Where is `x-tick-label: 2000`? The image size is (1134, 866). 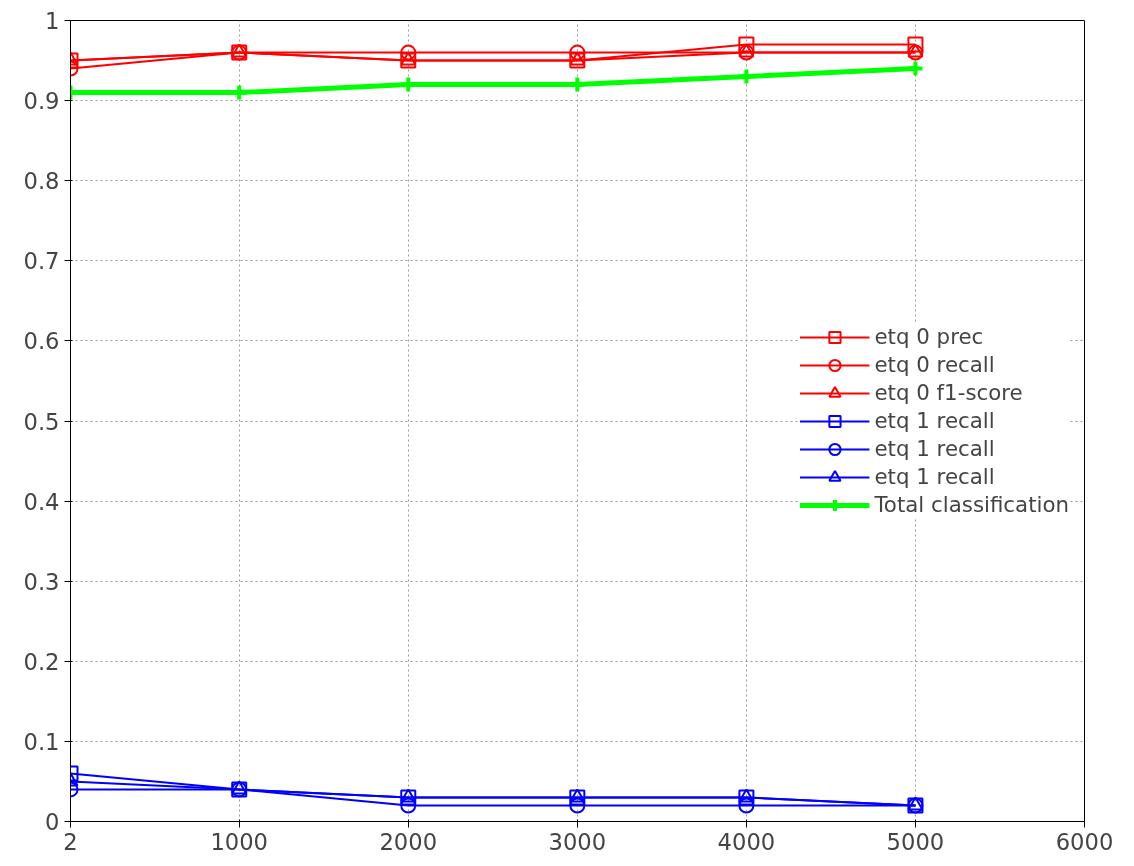 x-tick-label: 2000 is located at coordinates (408, 841).